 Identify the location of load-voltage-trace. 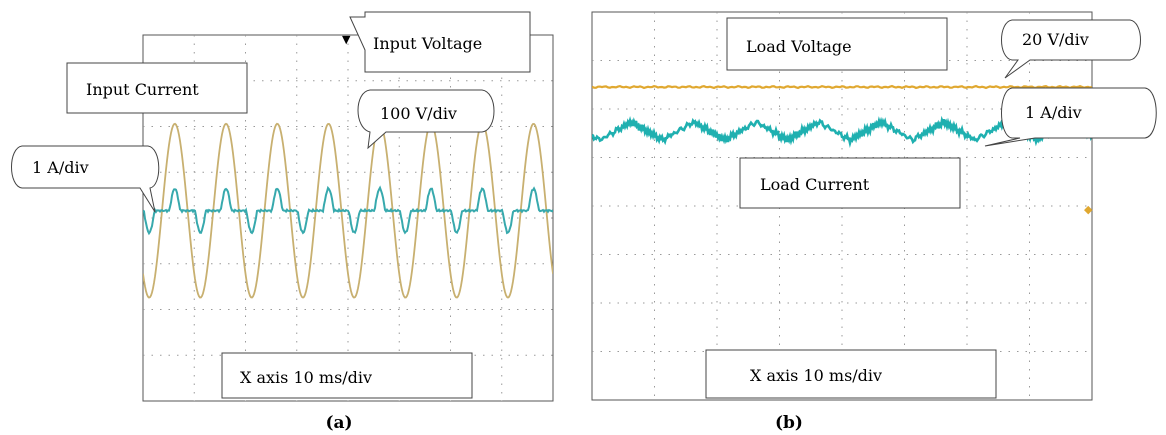
(842, 87).